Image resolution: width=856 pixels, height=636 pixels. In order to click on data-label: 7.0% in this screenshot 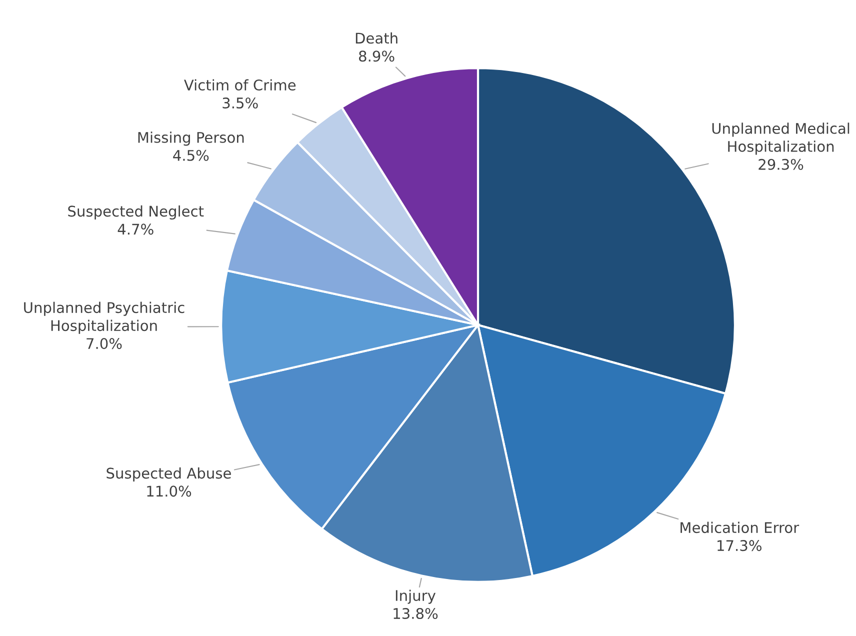, I will do `click(104, 344)`.